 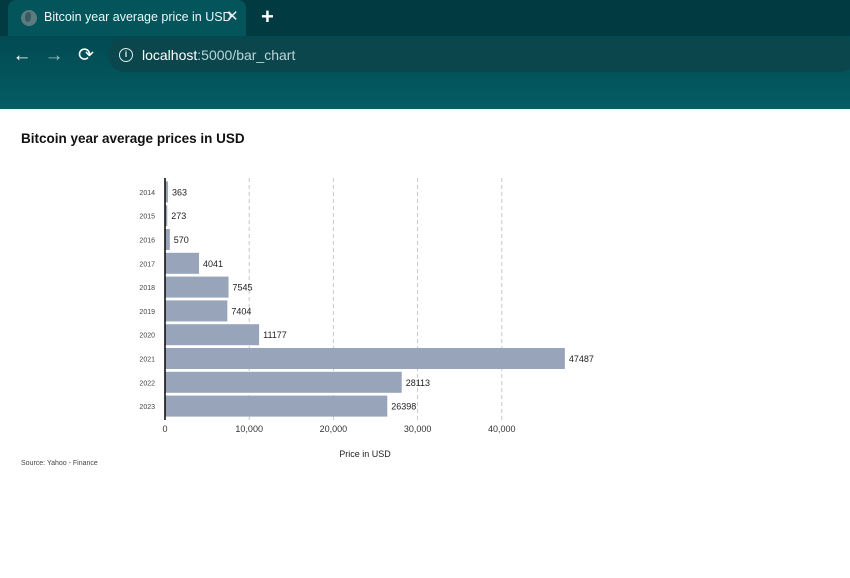 What do you see at coordinates (275, 335) in the screenshot?
I see `data-label: 11177` at bounding box center [275, 335].